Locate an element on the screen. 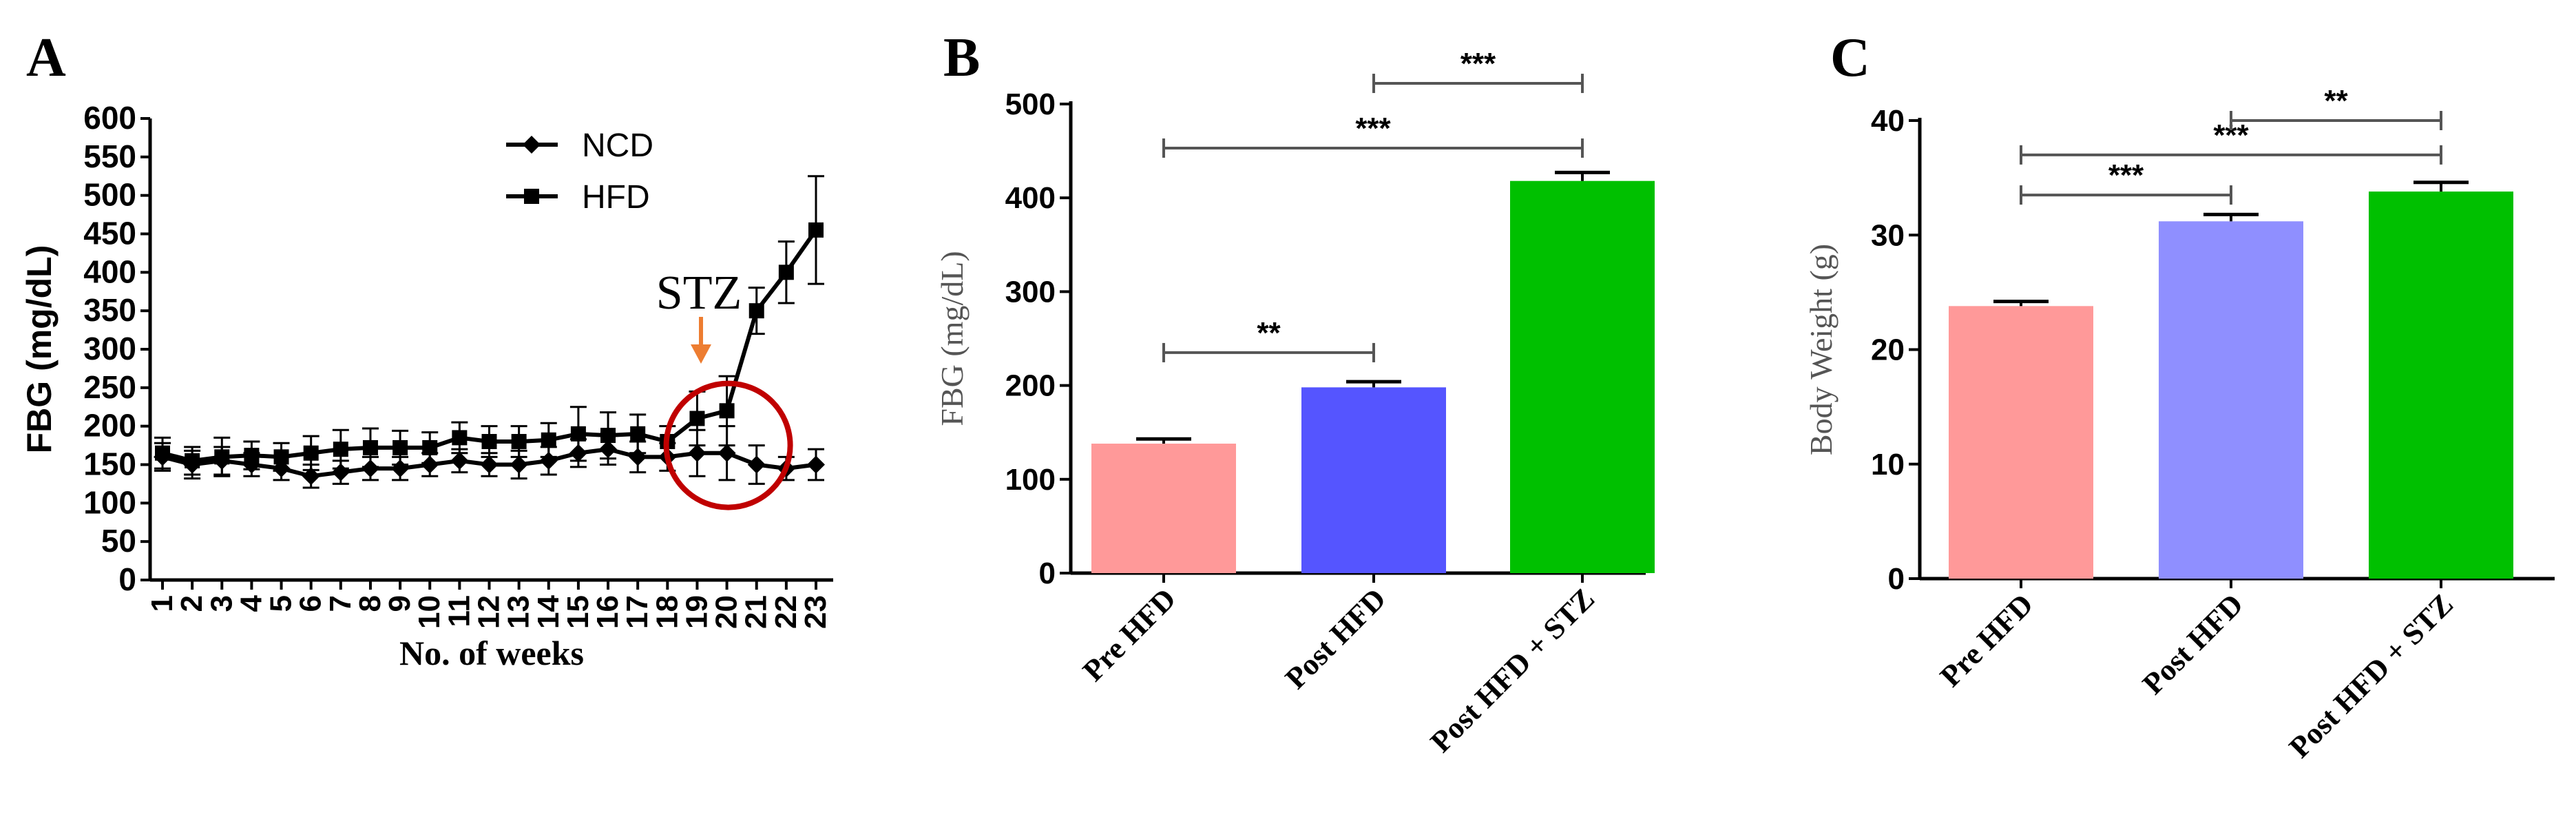 Image resolution: width=2576 pixels, height=839 pixels. panel-a-y-tick-label: 600 is located at coordinates (109, 118).